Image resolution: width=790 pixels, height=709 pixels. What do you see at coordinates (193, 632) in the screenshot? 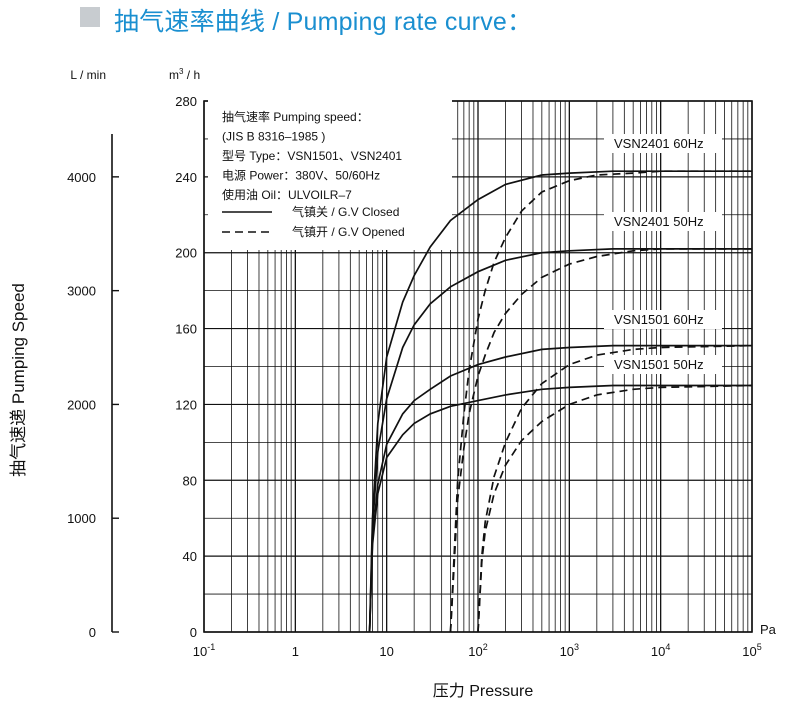
I see `y-tick-label: 0` at bounding box center [193, 632].